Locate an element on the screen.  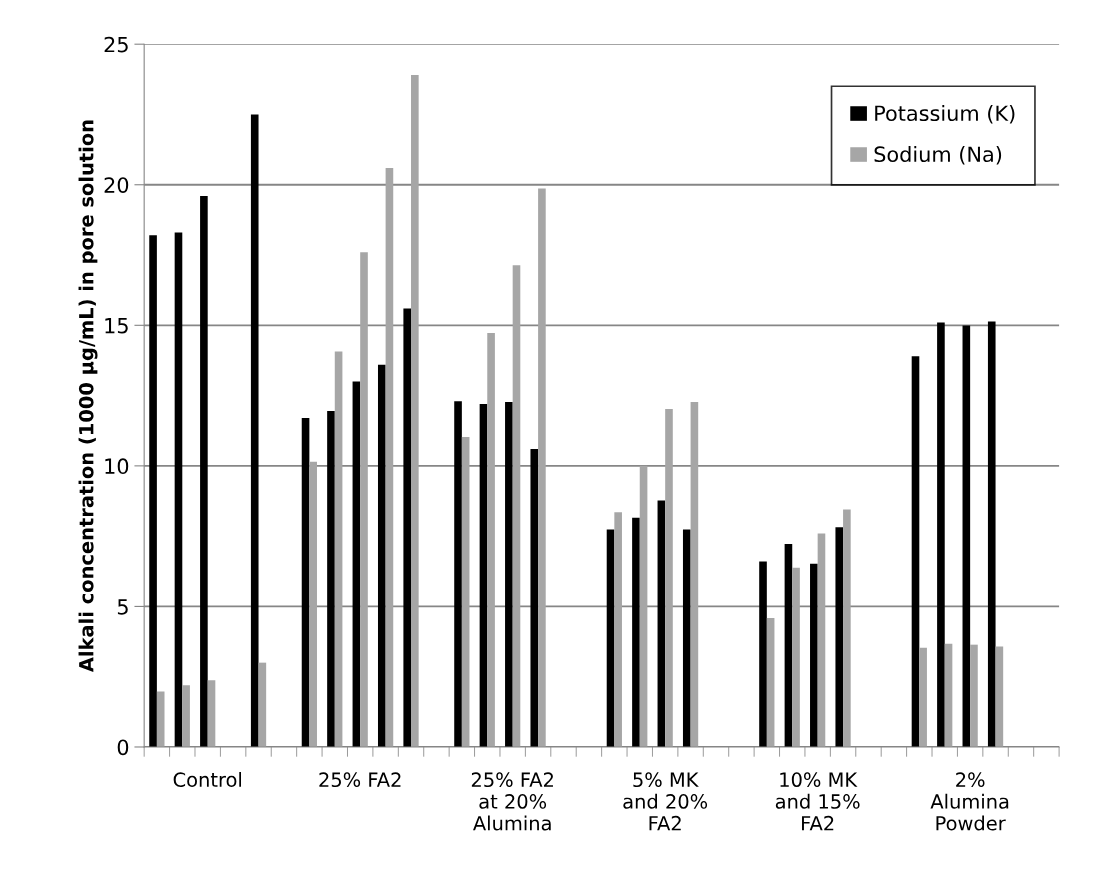
y-axis-title: Alkali concentration (1000 µg/mL) in pore solution is located at coordinates (88, 396).